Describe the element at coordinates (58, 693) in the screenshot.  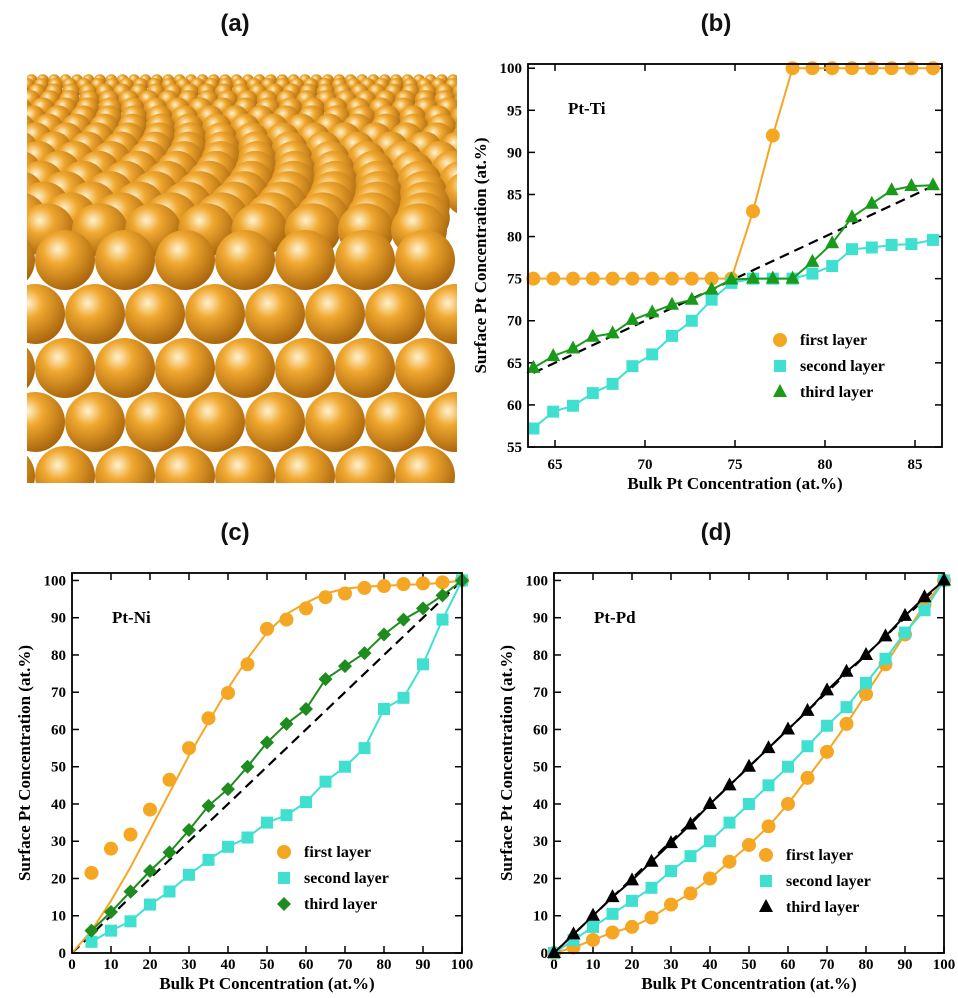
I see `y-tick-label: 70` at that location.